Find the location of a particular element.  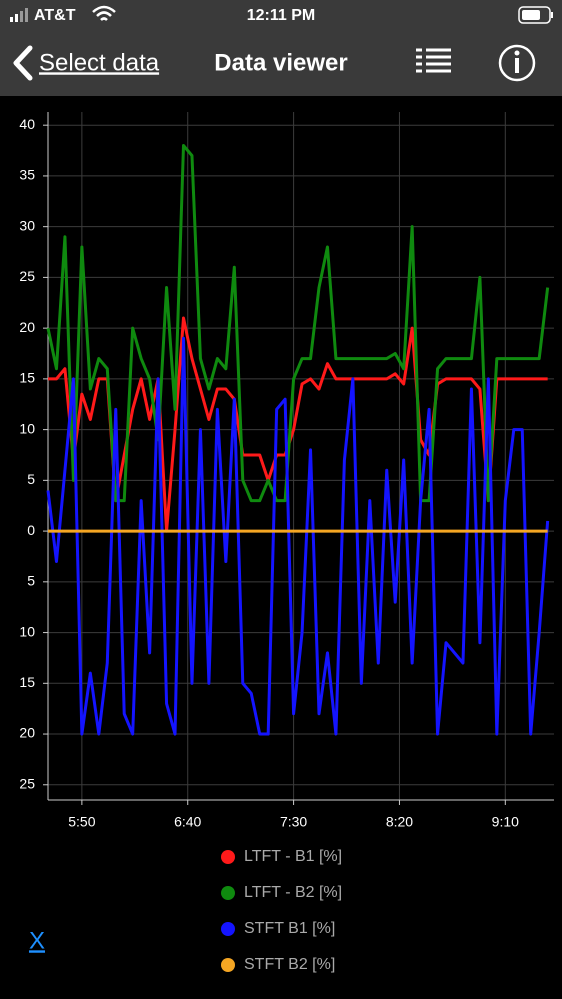

legend-label: LTFT - B1 [%] is located at coordinates (293, 856).